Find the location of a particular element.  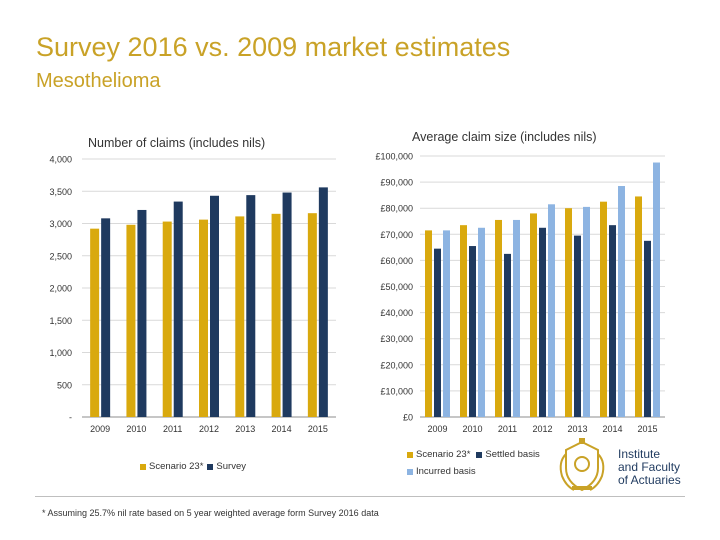

claims-bar-scenario-23-2014 is located at coordinates (276, 315).